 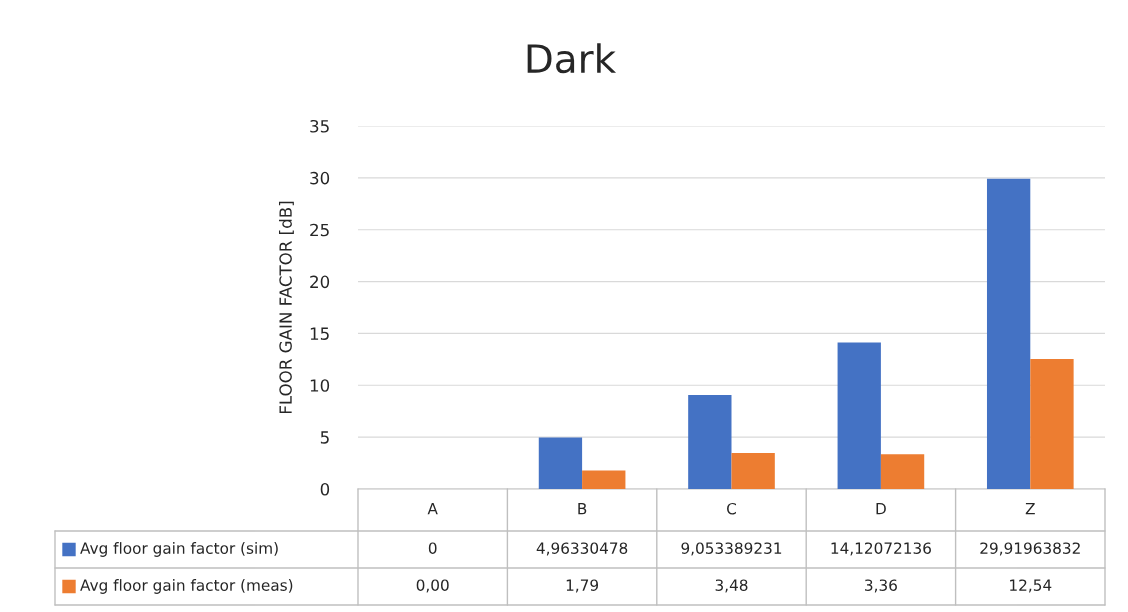 I want to click on y-tick-label: 20, so click(x=320, y=282).